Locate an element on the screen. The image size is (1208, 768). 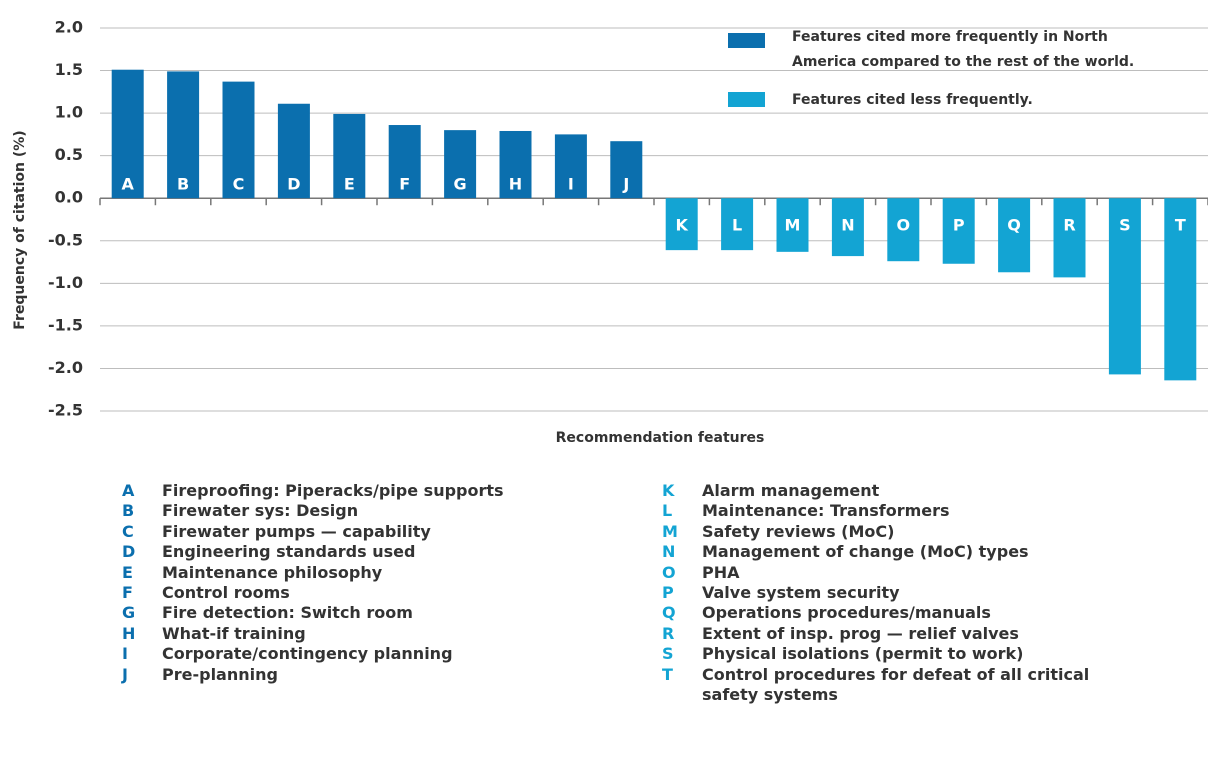
key-description: Operations procedures/manuals is located at coordinates (846, 613).